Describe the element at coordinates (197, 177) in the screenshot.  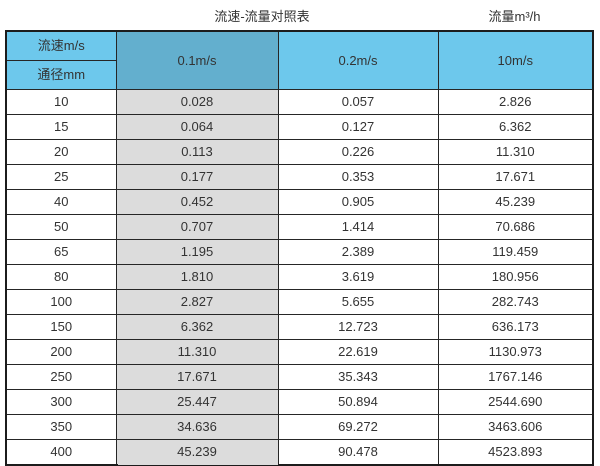
I see `flow-value-cell: 0.177` at that location.